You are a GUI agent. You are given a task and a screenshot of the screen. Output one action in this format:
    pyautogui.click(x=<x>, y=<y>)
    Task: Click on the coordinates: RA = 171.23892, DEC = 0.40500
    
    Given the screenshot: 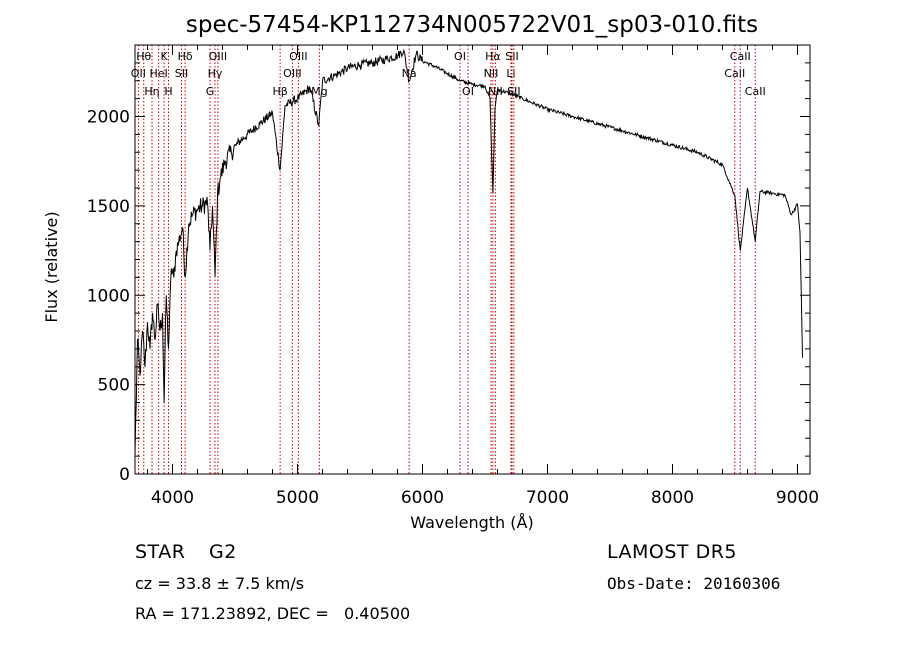 What is the action you would take?
    pyautogui.click(x=273, y=613)
    